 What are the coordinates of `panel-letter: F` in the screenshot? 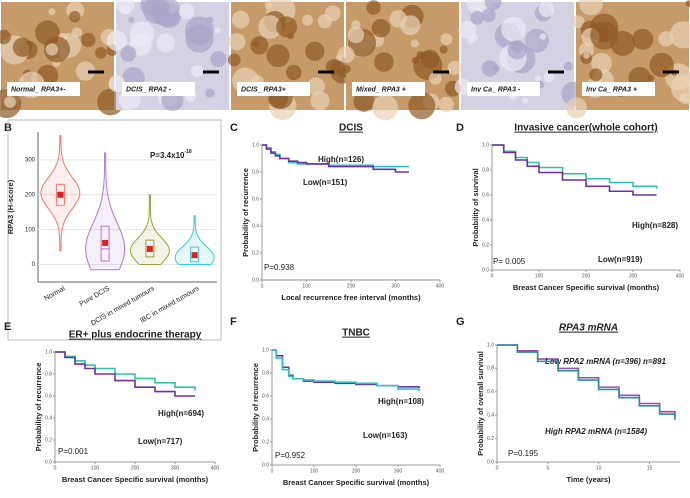 It's located at (233, 322).